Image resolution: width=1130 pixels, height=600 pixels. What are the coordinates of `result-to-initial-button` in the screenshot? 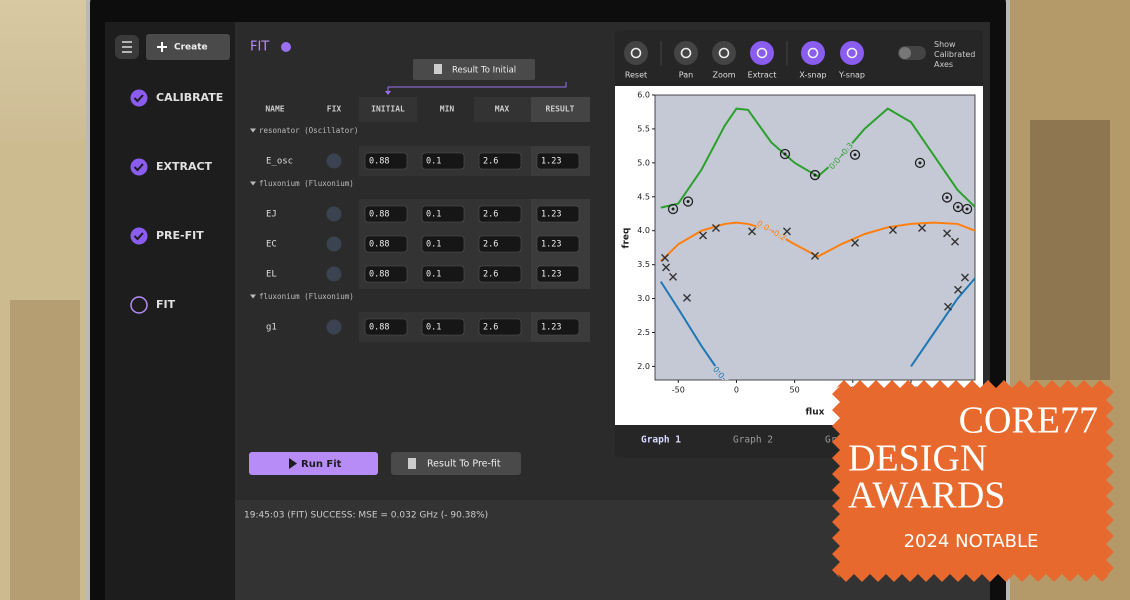 It's located at (474, 69).